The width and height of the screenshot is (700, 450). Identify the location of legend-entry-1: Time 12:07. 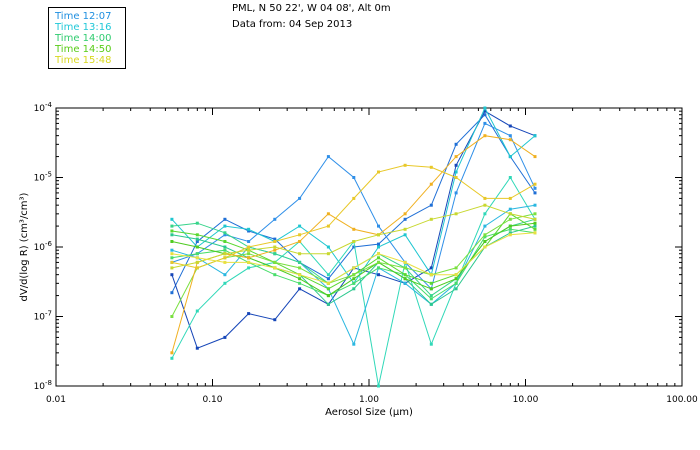
(83, 16).